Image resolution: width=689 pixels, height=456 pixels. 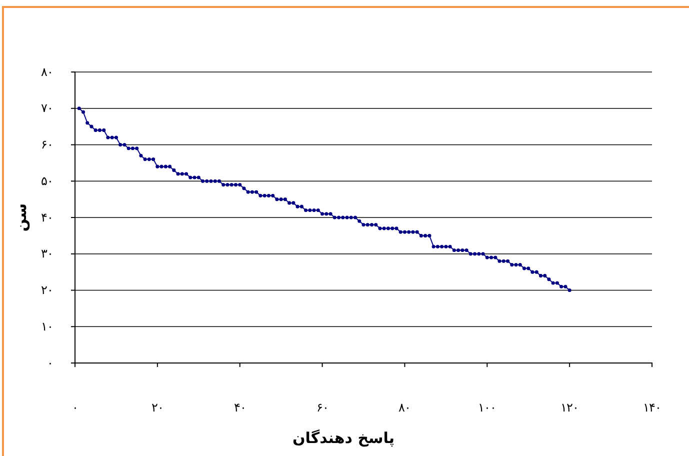 What do you see at coordinates (75, 407) in the screenshot?
I see `x-tick-label: ۰` at bounding box center [75, 407].